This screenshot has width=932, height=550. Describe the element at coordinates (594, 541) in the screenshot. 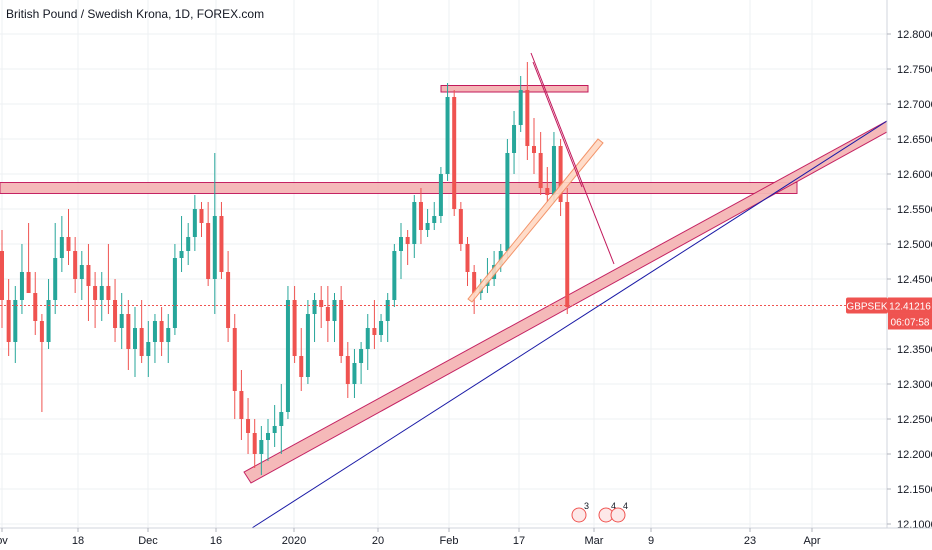

I see `time-tick-label: Mar` at that location.